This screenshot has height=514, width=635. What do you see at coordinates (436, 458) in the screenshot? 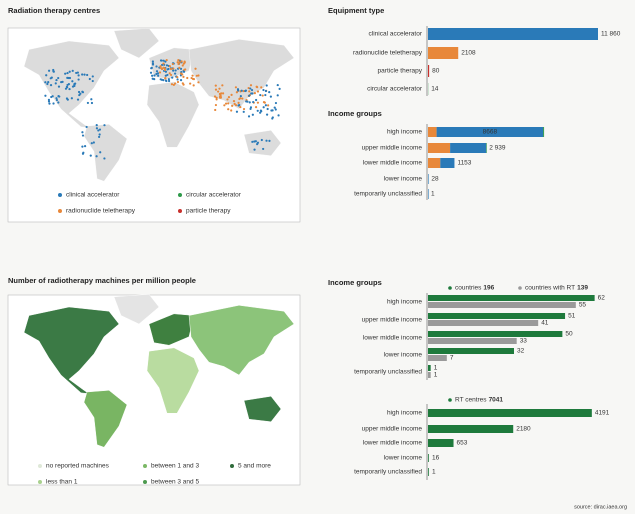
I see `value-label: 16` at bounding box center [436, 458].